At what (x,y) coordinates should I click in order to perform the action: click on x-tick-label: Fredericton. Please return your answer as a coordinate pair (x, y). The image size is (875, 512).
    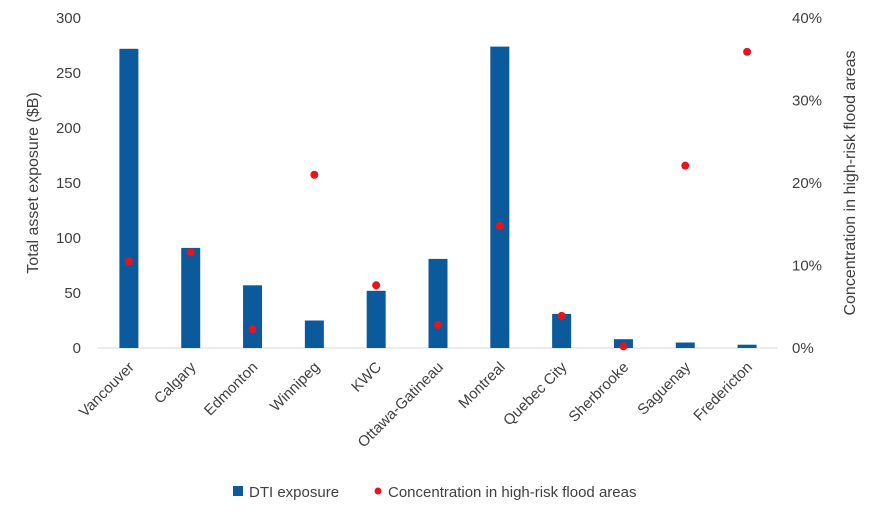
    Looking at the image, I should click on (723, 392).